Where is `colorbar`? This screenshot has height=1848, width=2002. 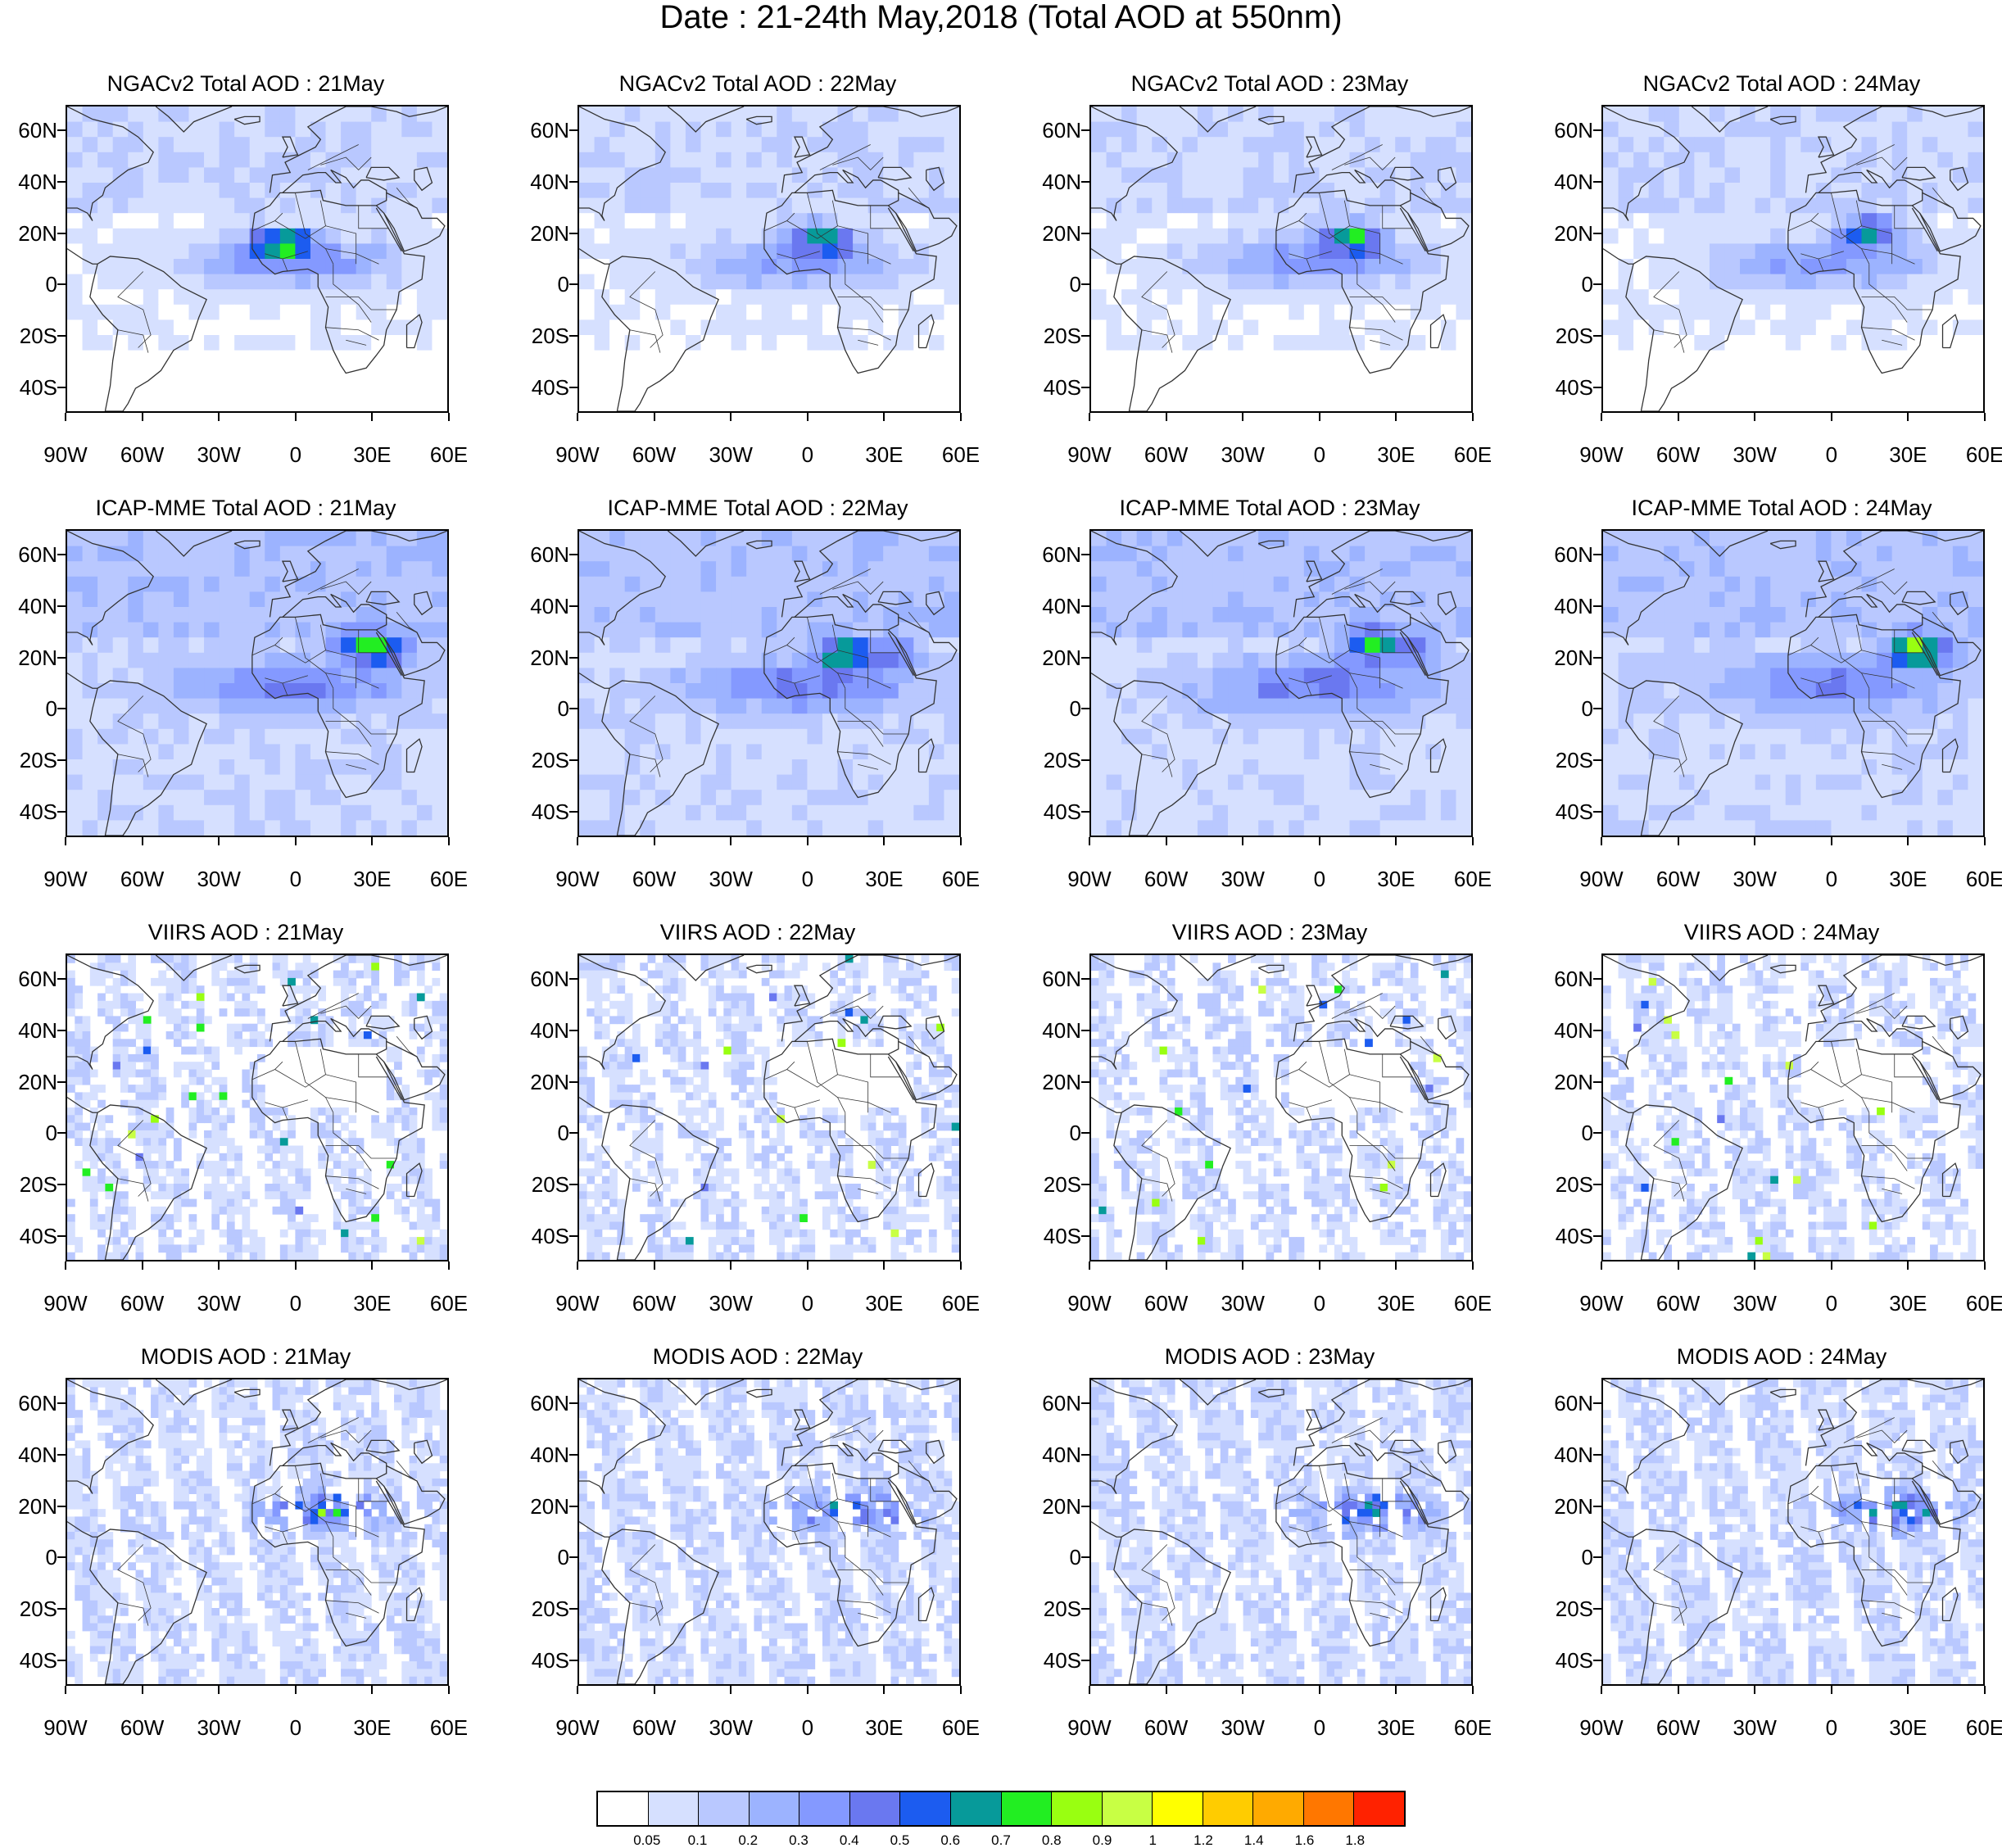
colorbar is located at coordinates (1001, 1809).